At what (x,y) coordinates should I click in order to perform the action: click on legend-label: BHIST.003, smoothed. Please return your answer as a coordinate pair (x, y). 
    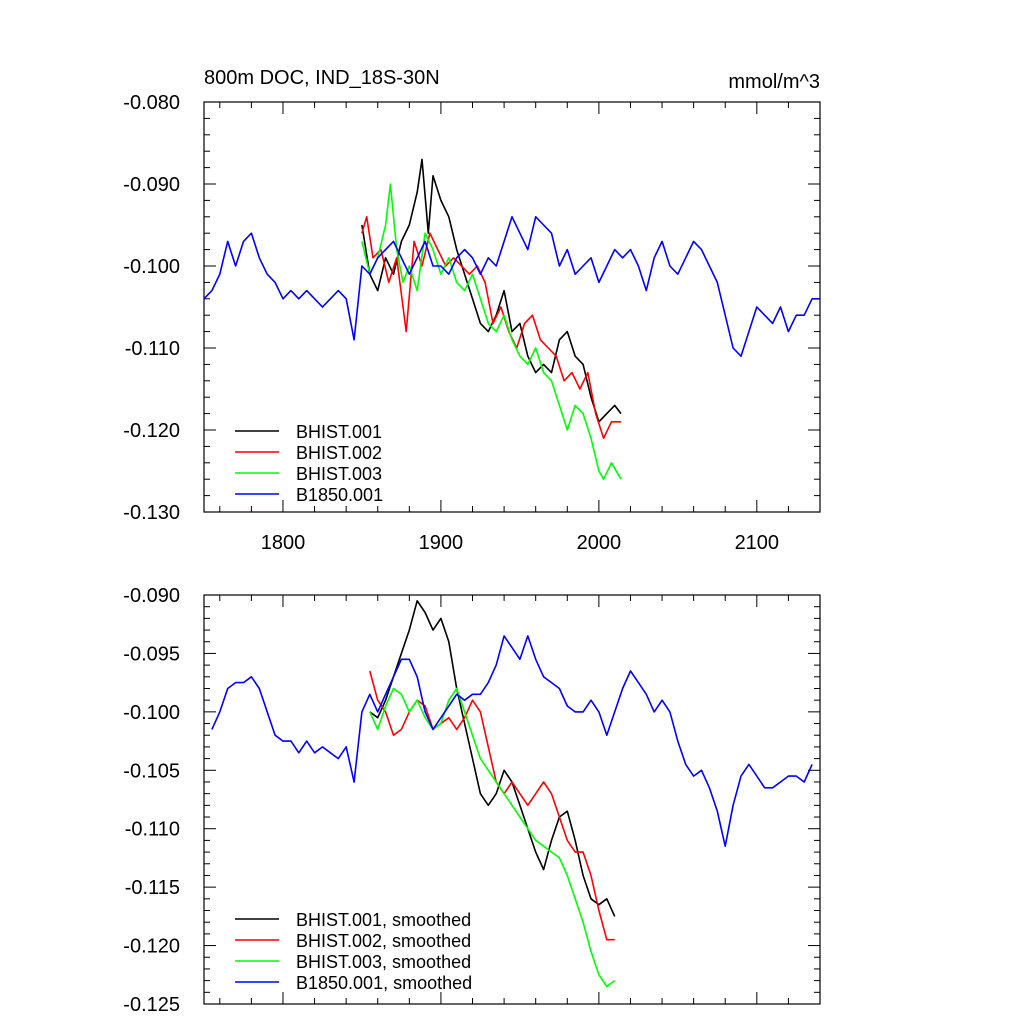
    Looking at the image, I should click on (383, 962).